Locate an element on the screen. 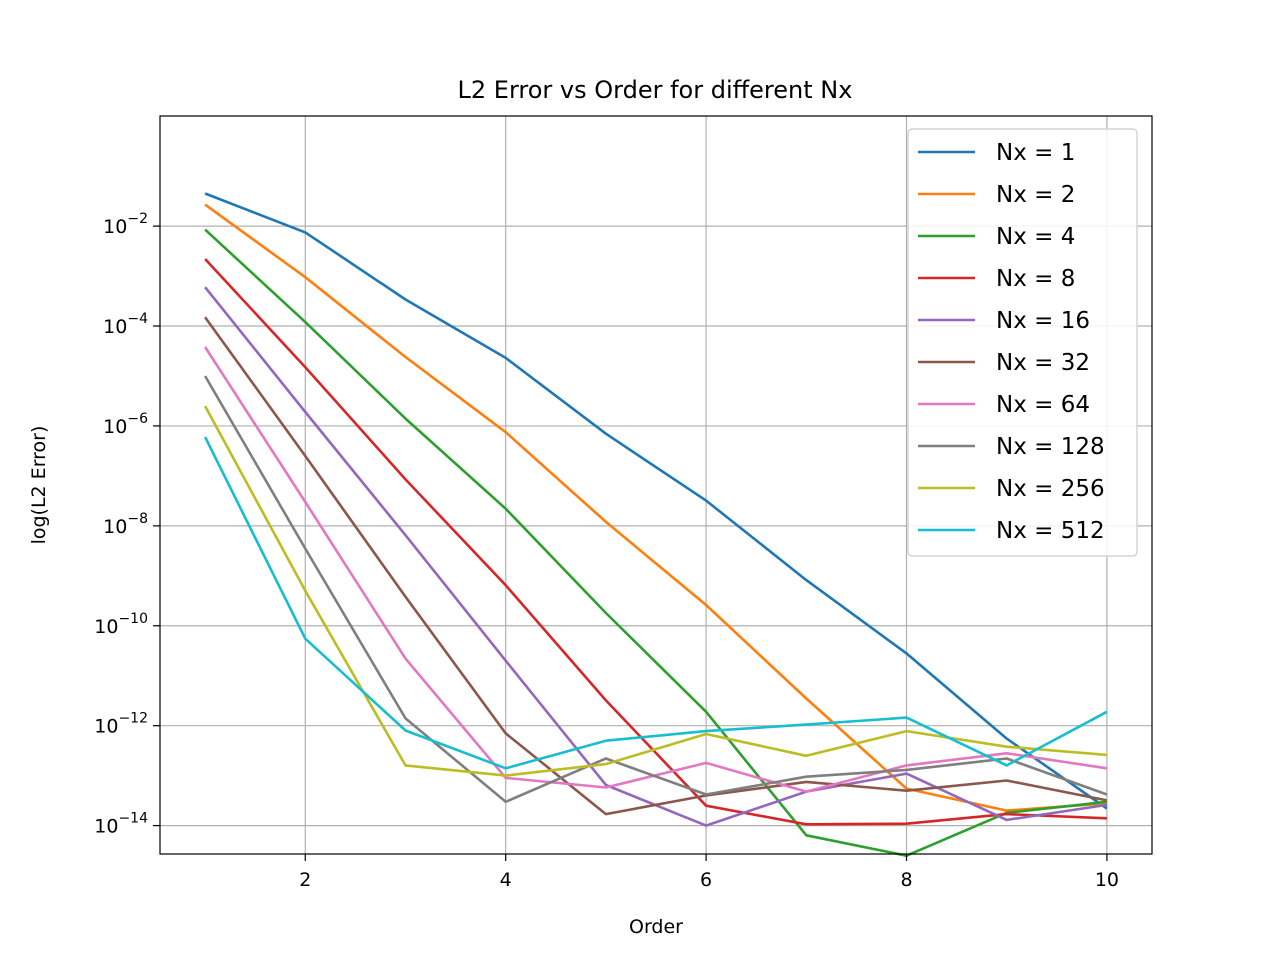 The width and height of the screenshot is (1280, 960). legend-label: Nx = 8 is located at coordinates (1035, 279).